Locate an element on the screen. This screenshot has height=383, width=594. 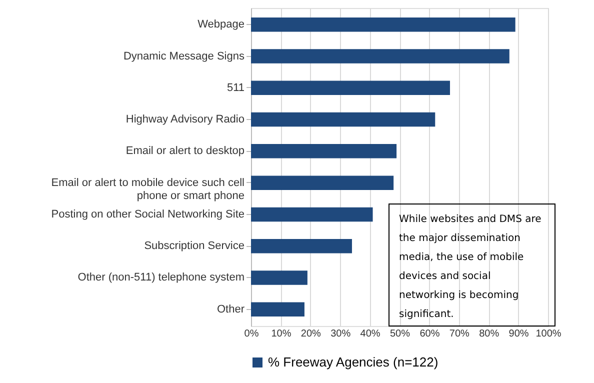
x-tick-label: 20% is located at coordinates (311, 334).